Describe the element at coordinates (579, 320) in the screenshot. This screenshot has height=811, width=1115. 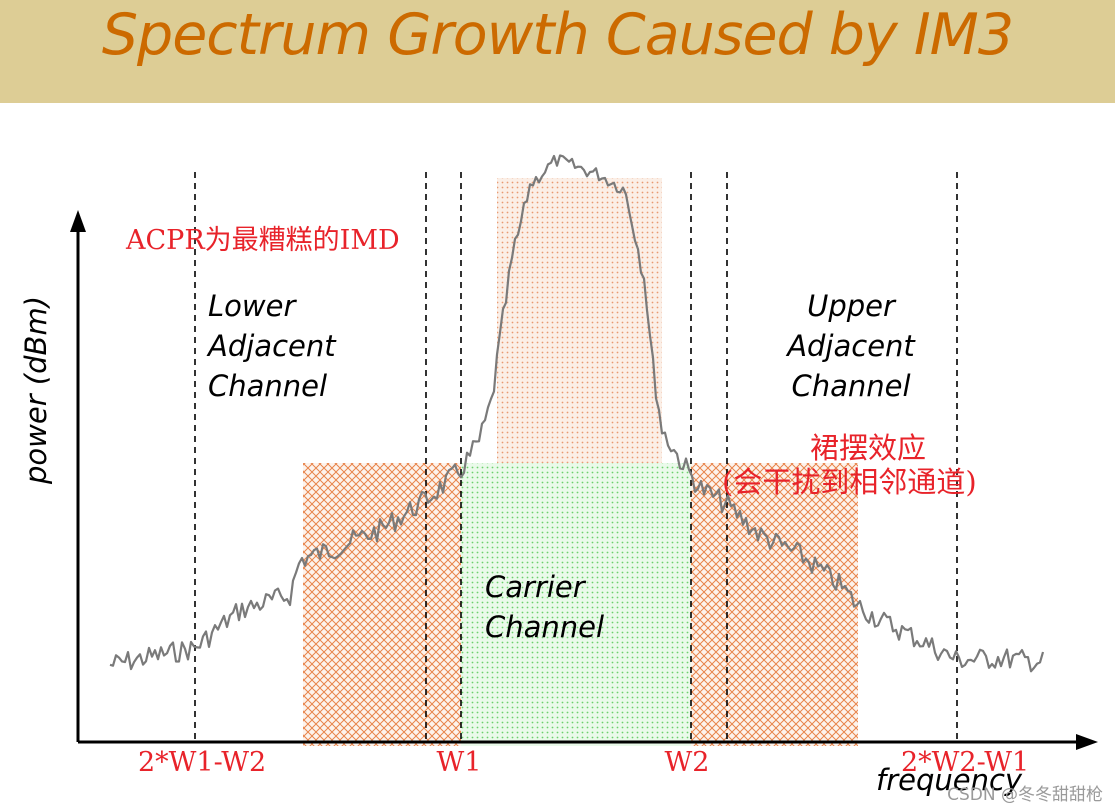
I see `carrier-peak-region` at that location.